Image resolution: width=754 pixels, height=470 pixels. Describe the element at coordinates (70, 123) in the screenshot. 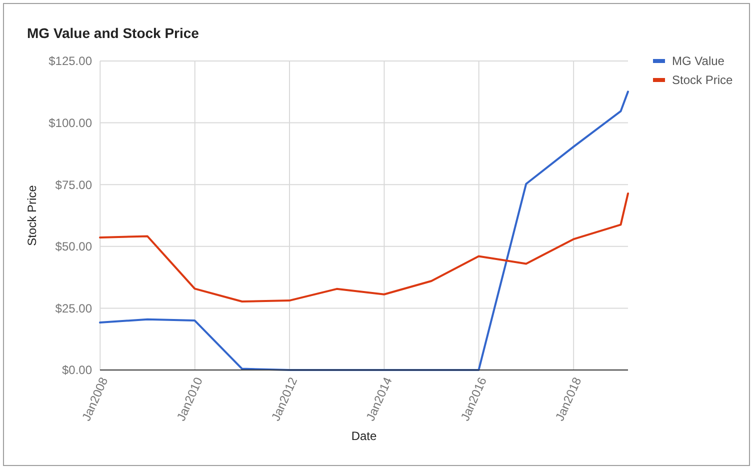

I see `y-tick-label: $100.00` at that location.